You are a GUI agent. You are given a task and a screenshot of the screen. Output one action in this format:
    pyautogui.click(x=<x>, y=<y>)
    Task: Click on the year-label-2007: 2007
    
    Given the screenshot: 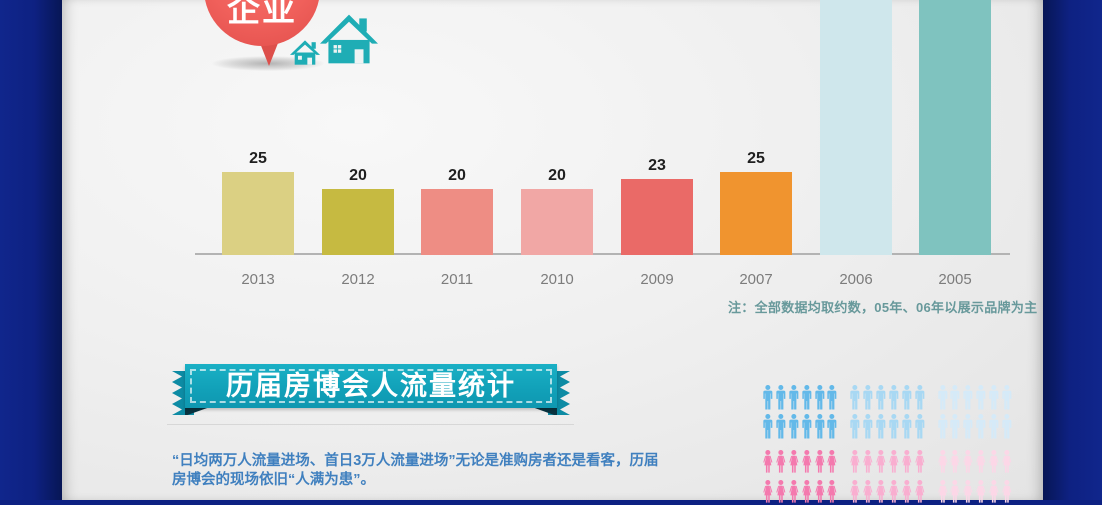 What is the action you would take?
    pyautogui.click(x=756, y=279)
    